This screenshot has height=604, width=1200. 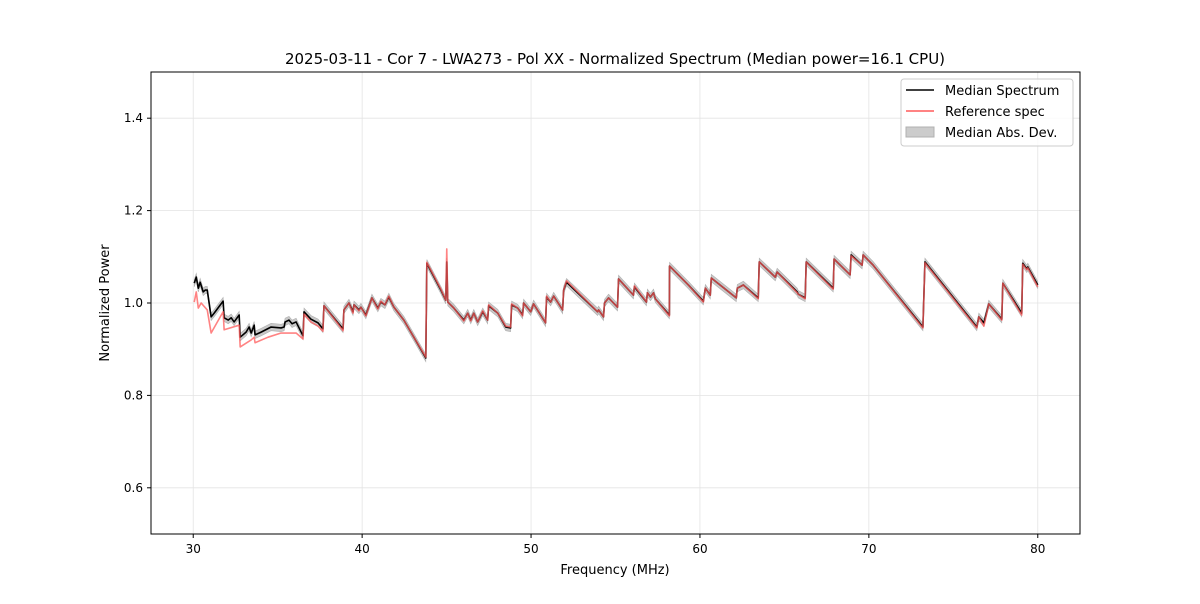 What do you see at coordinates (699, 549) in the screenshot?
I see `x-tick-label: 60` at bounding box center [699, 549].